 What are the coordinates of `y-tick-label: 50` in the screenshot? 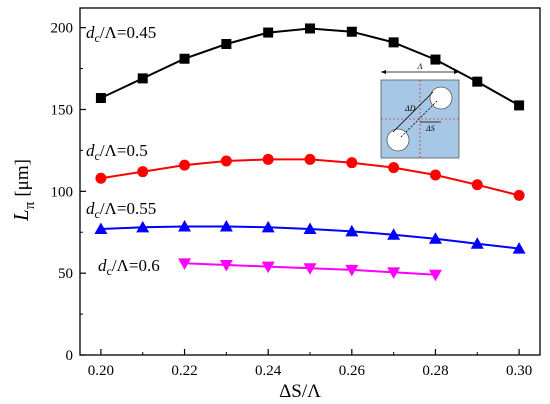 It's located at (65, 274).